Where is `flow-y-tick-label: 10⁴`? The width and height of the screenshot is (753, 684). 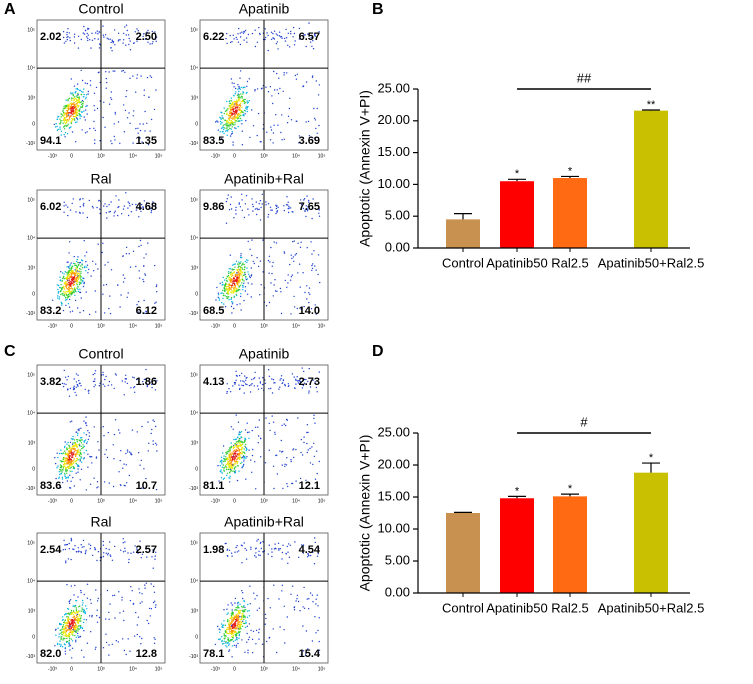 flow-y-tick-label: 10⁴ is located at coordinates (31, 238).